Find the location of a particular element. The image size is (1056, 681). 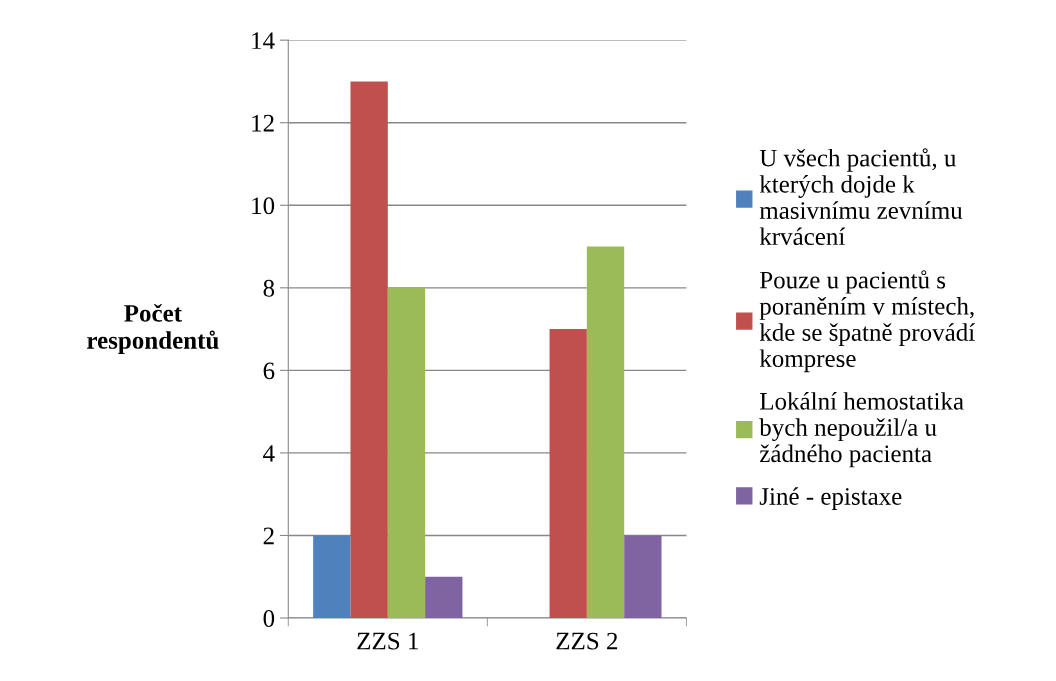

y-tick-label: 6 is located at coordinates (269, 371).